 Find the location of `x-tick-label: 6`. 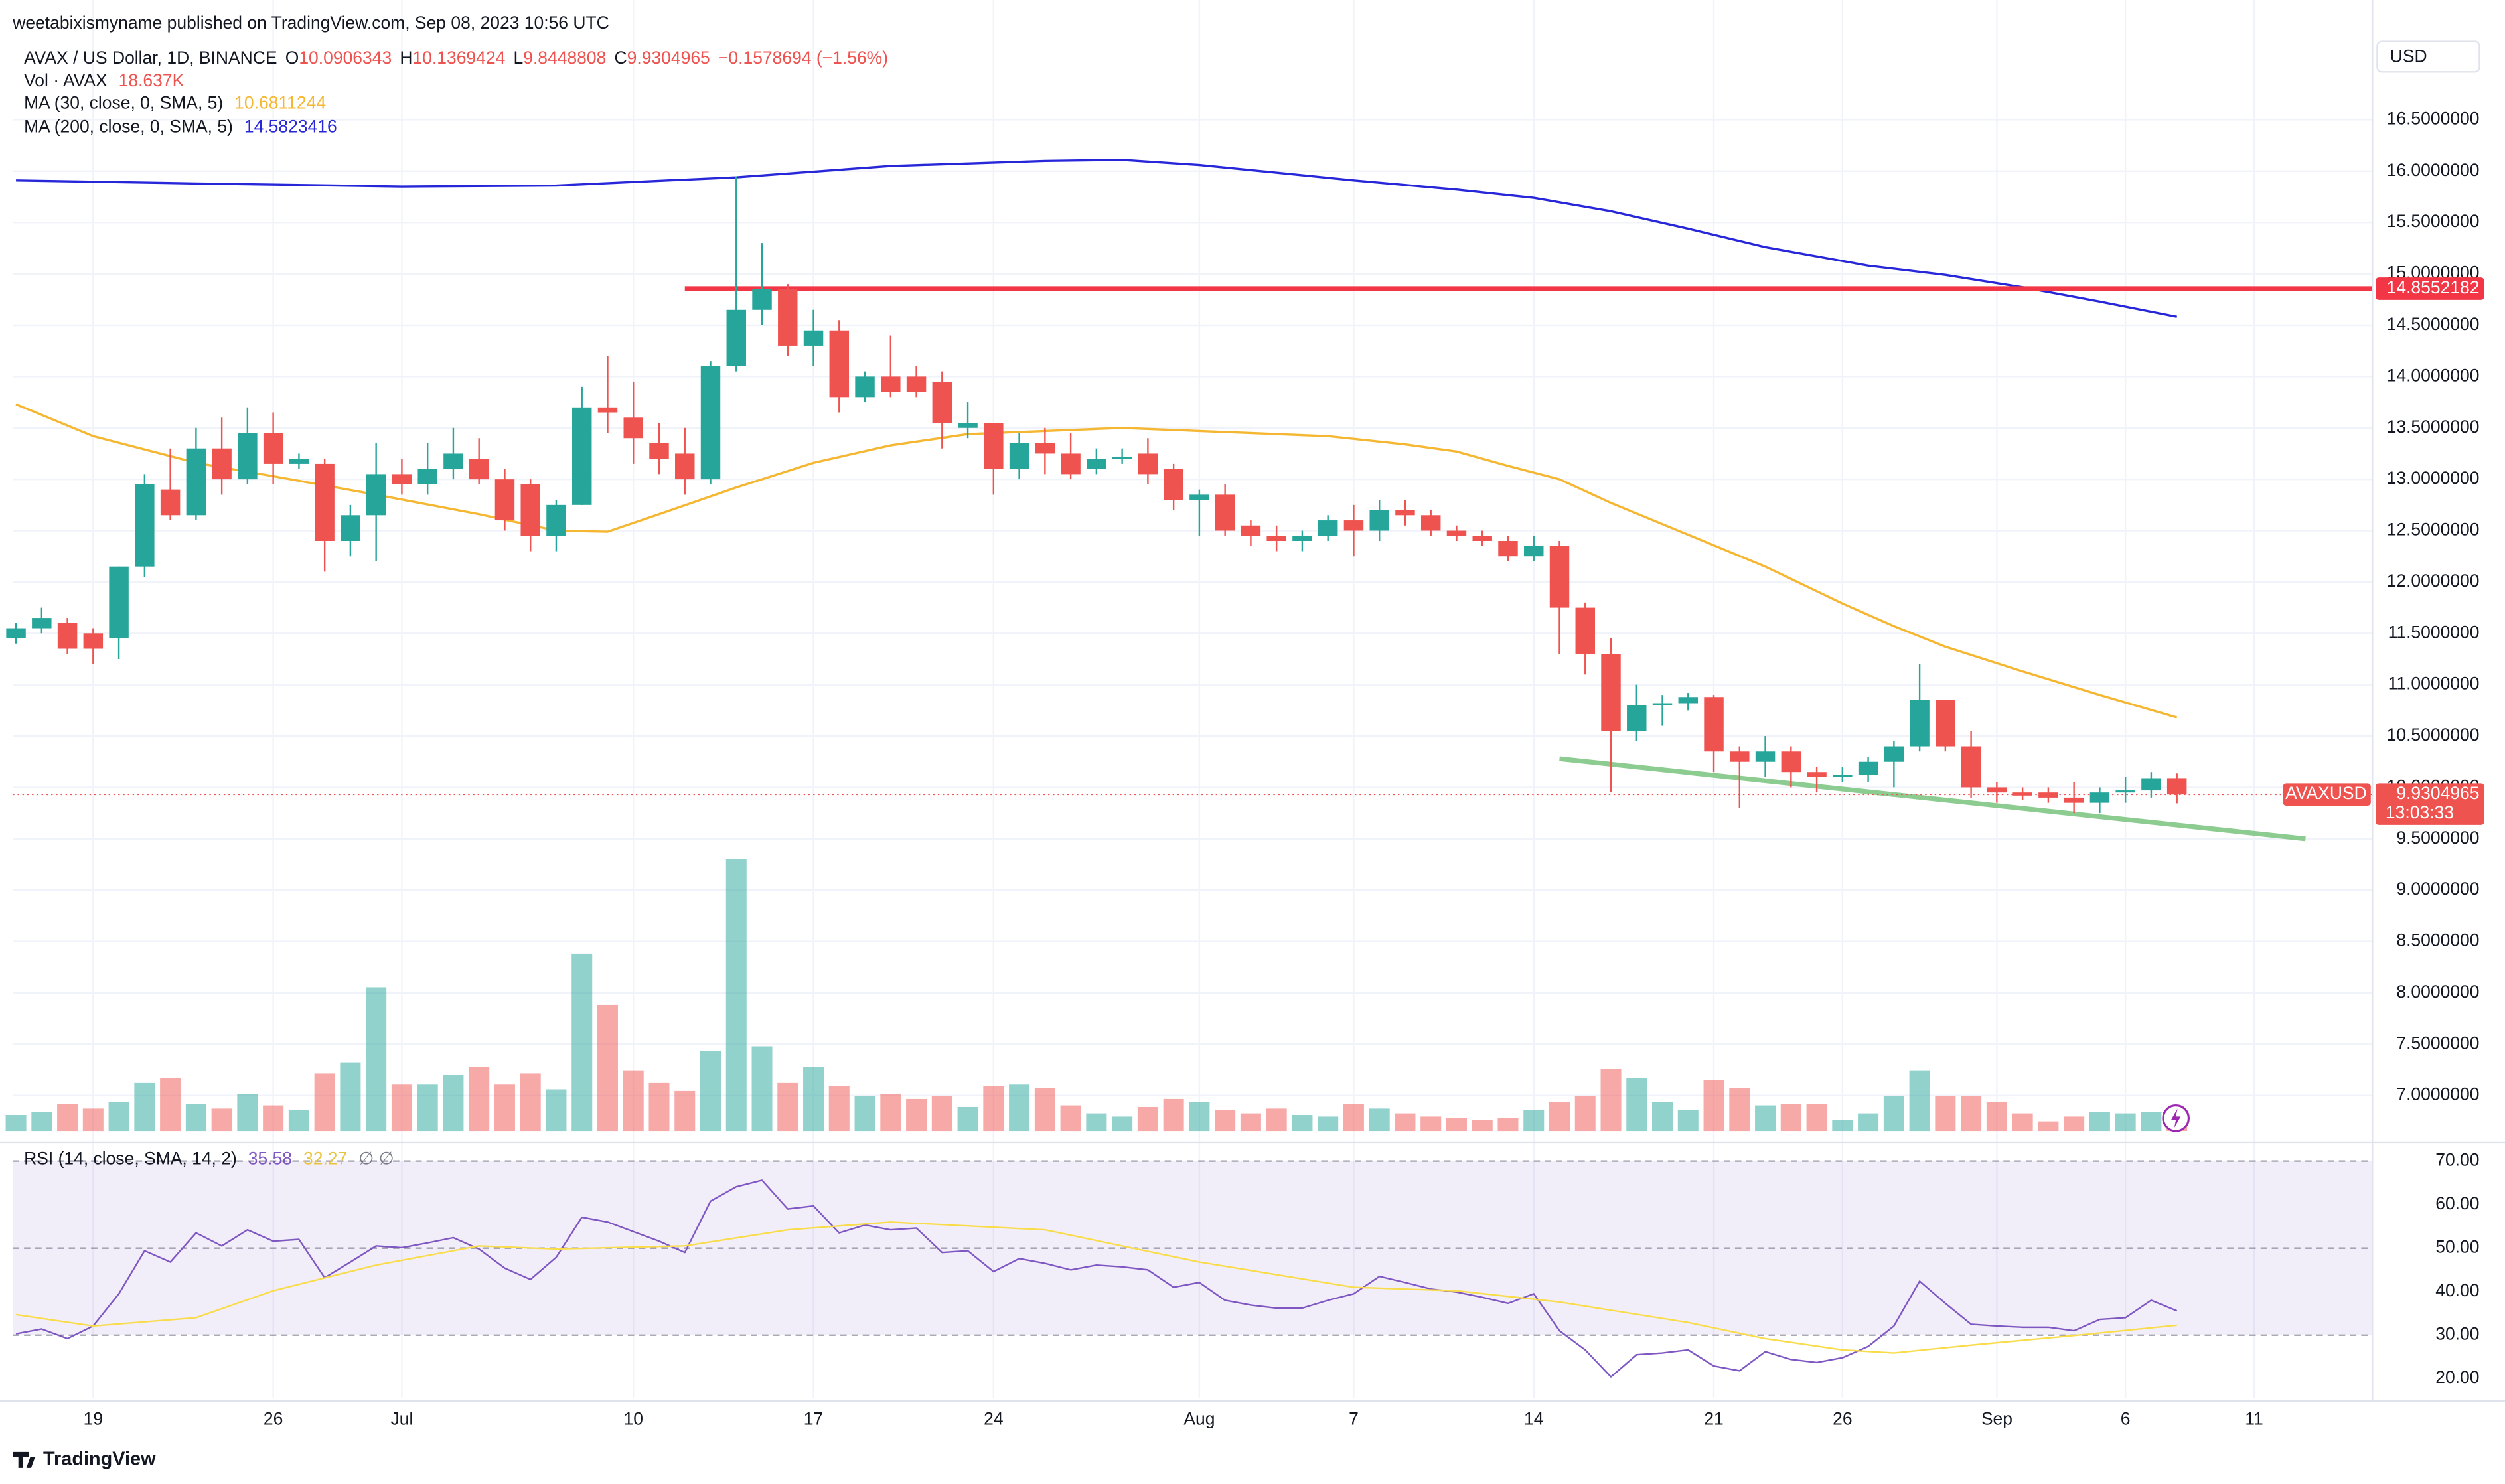

x-tick-label: 6 is located at coordinates (2126, 1419).